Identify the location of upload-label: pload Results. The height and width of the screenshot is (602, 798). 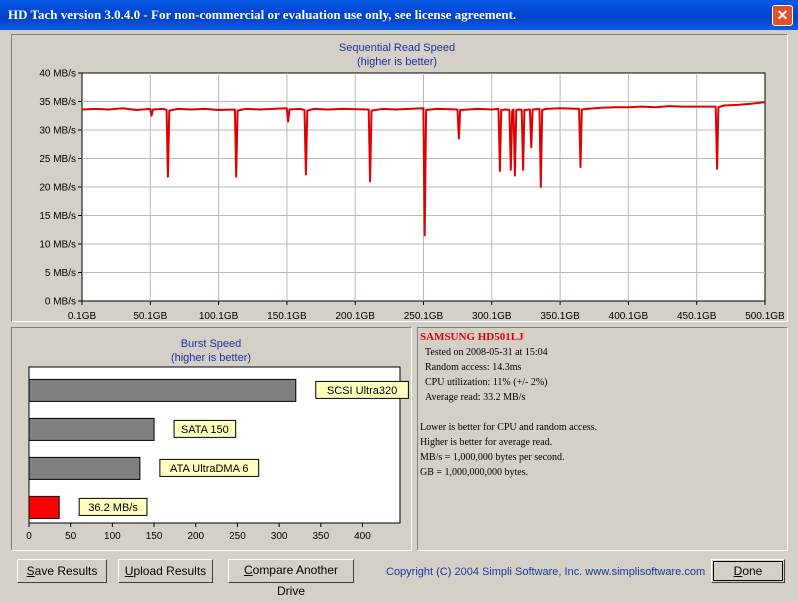
(170, 570).